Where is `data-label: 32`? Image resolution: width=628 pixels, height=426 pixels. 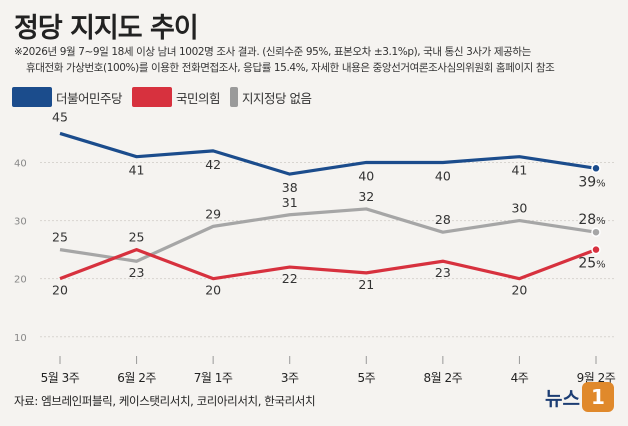
data-label: 32 is located at coordinates (366, 196).